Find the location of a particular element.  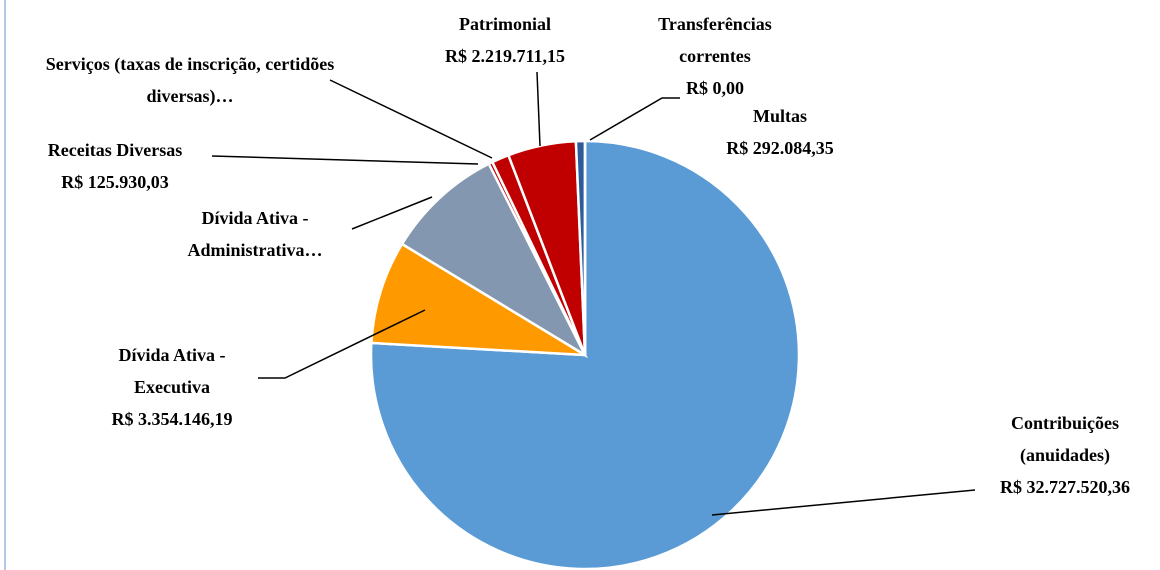

category-label: Receitas Diversas is located at coordinates (115, 150).